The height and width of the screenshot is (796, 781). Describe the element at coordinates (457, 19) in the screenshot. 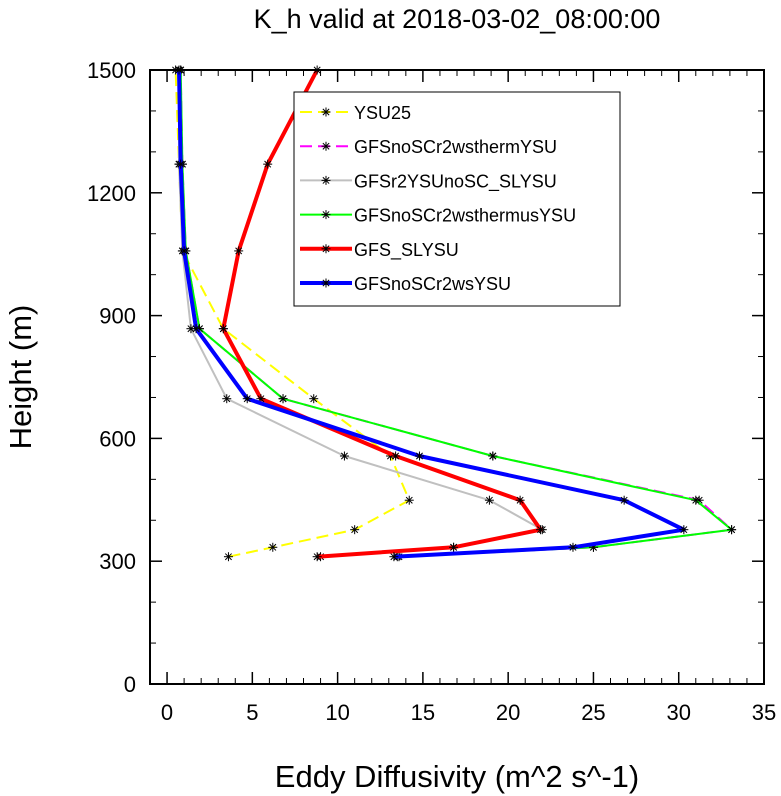

I see `chart-title: K_h valid at 2018-03-02_08:00:00` at that location.